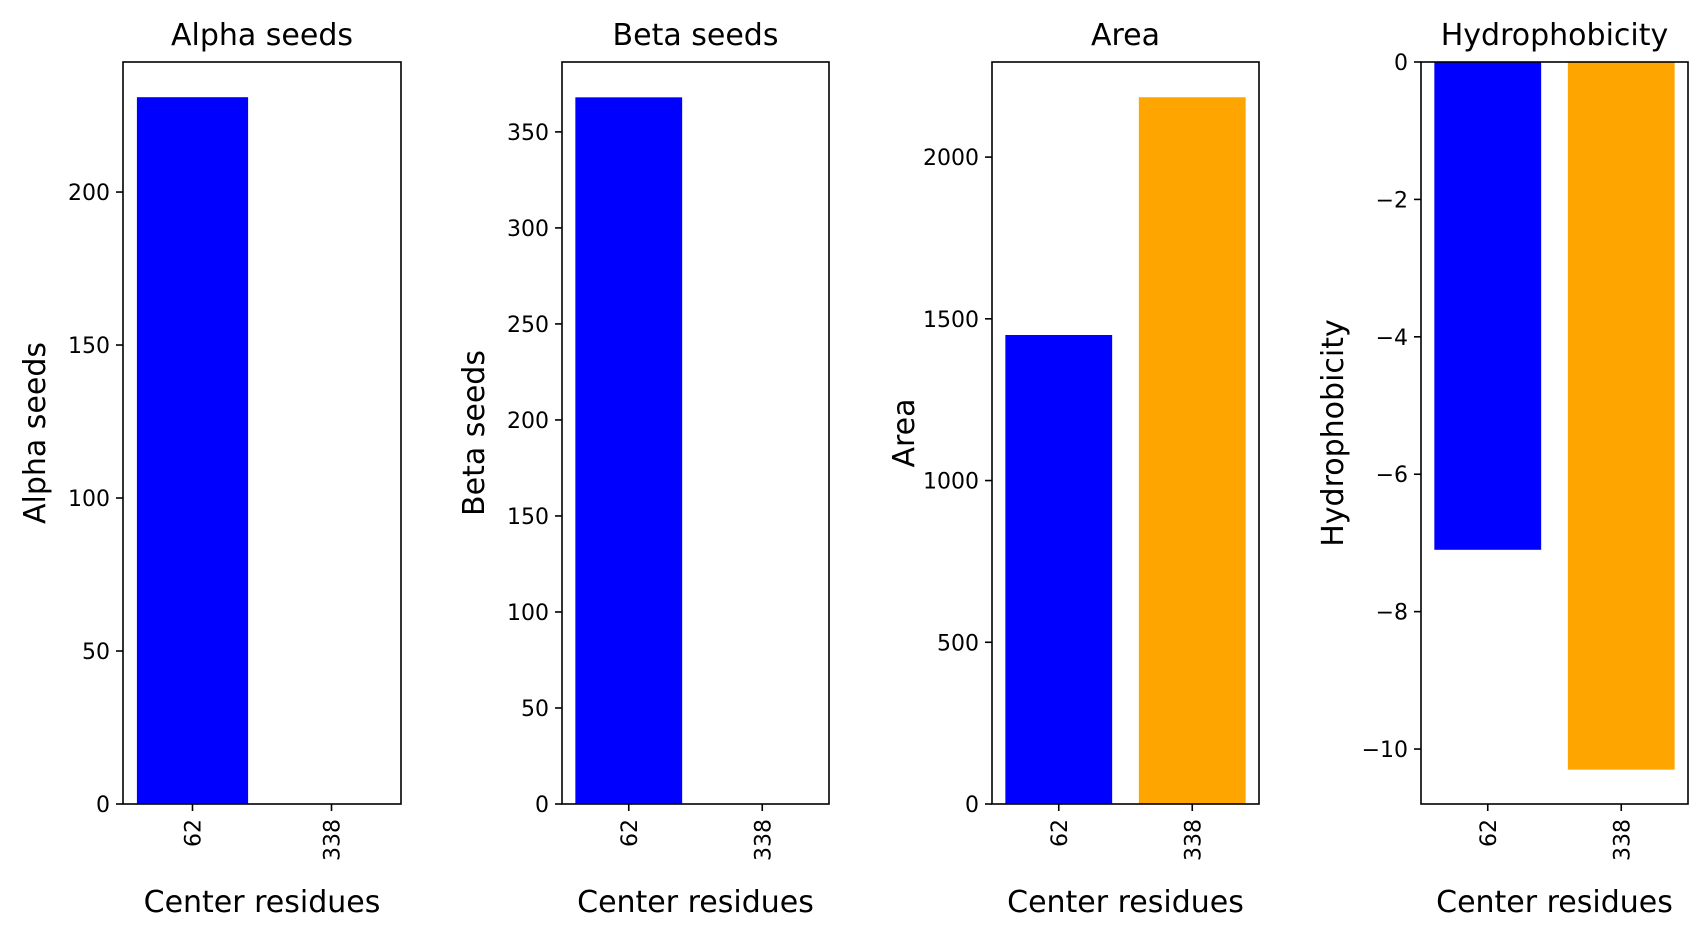 The image size is (1706, 938). I want to click on y-tick-label: 350, so click(528, 133).